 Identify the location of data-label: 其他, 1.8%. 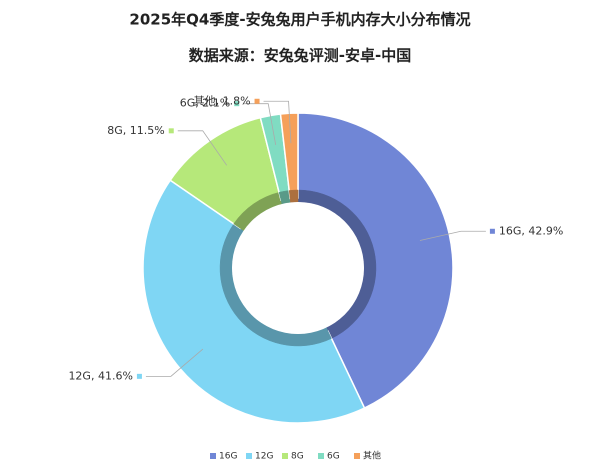
(222, 100).